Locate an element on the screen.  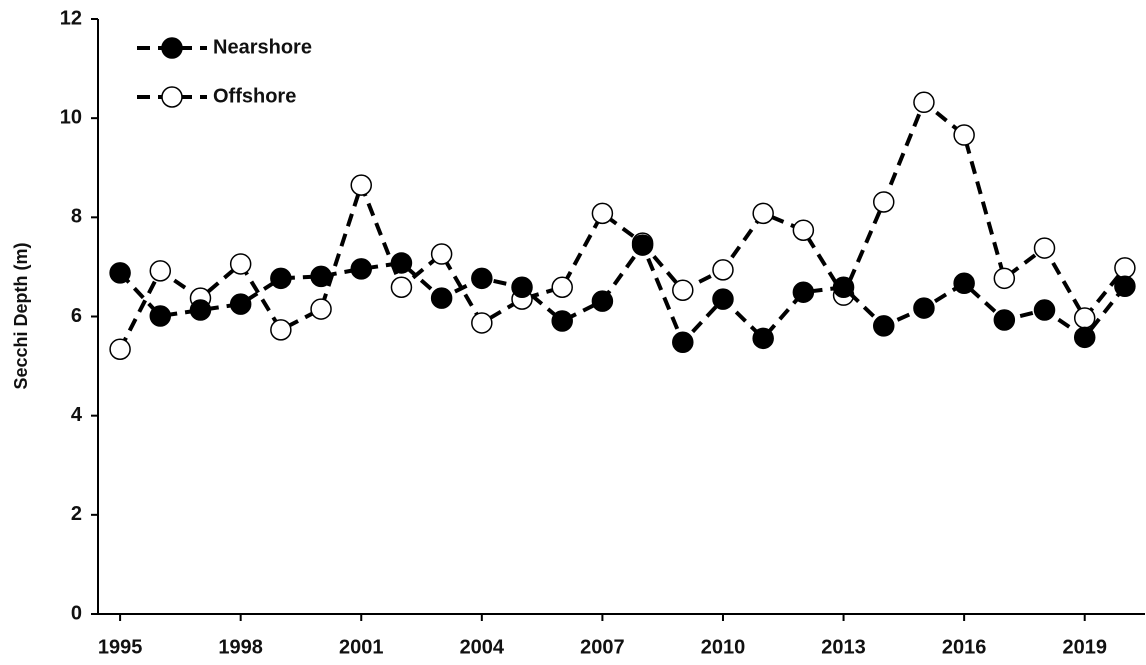
x-tick-label: 2019 is located at coordinates (1084, 647).